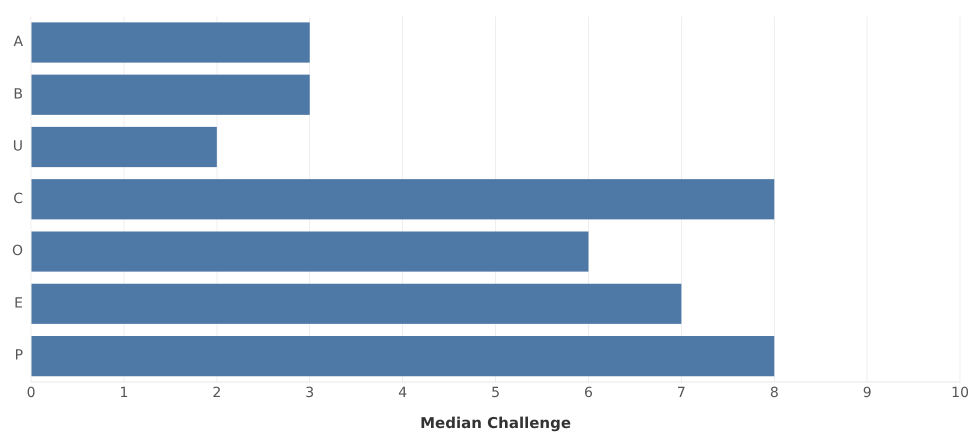  What do you see at coordinates (18, 146) in the screenshot?
I see `y-tick-label: U` at bounding box center [18, 146].